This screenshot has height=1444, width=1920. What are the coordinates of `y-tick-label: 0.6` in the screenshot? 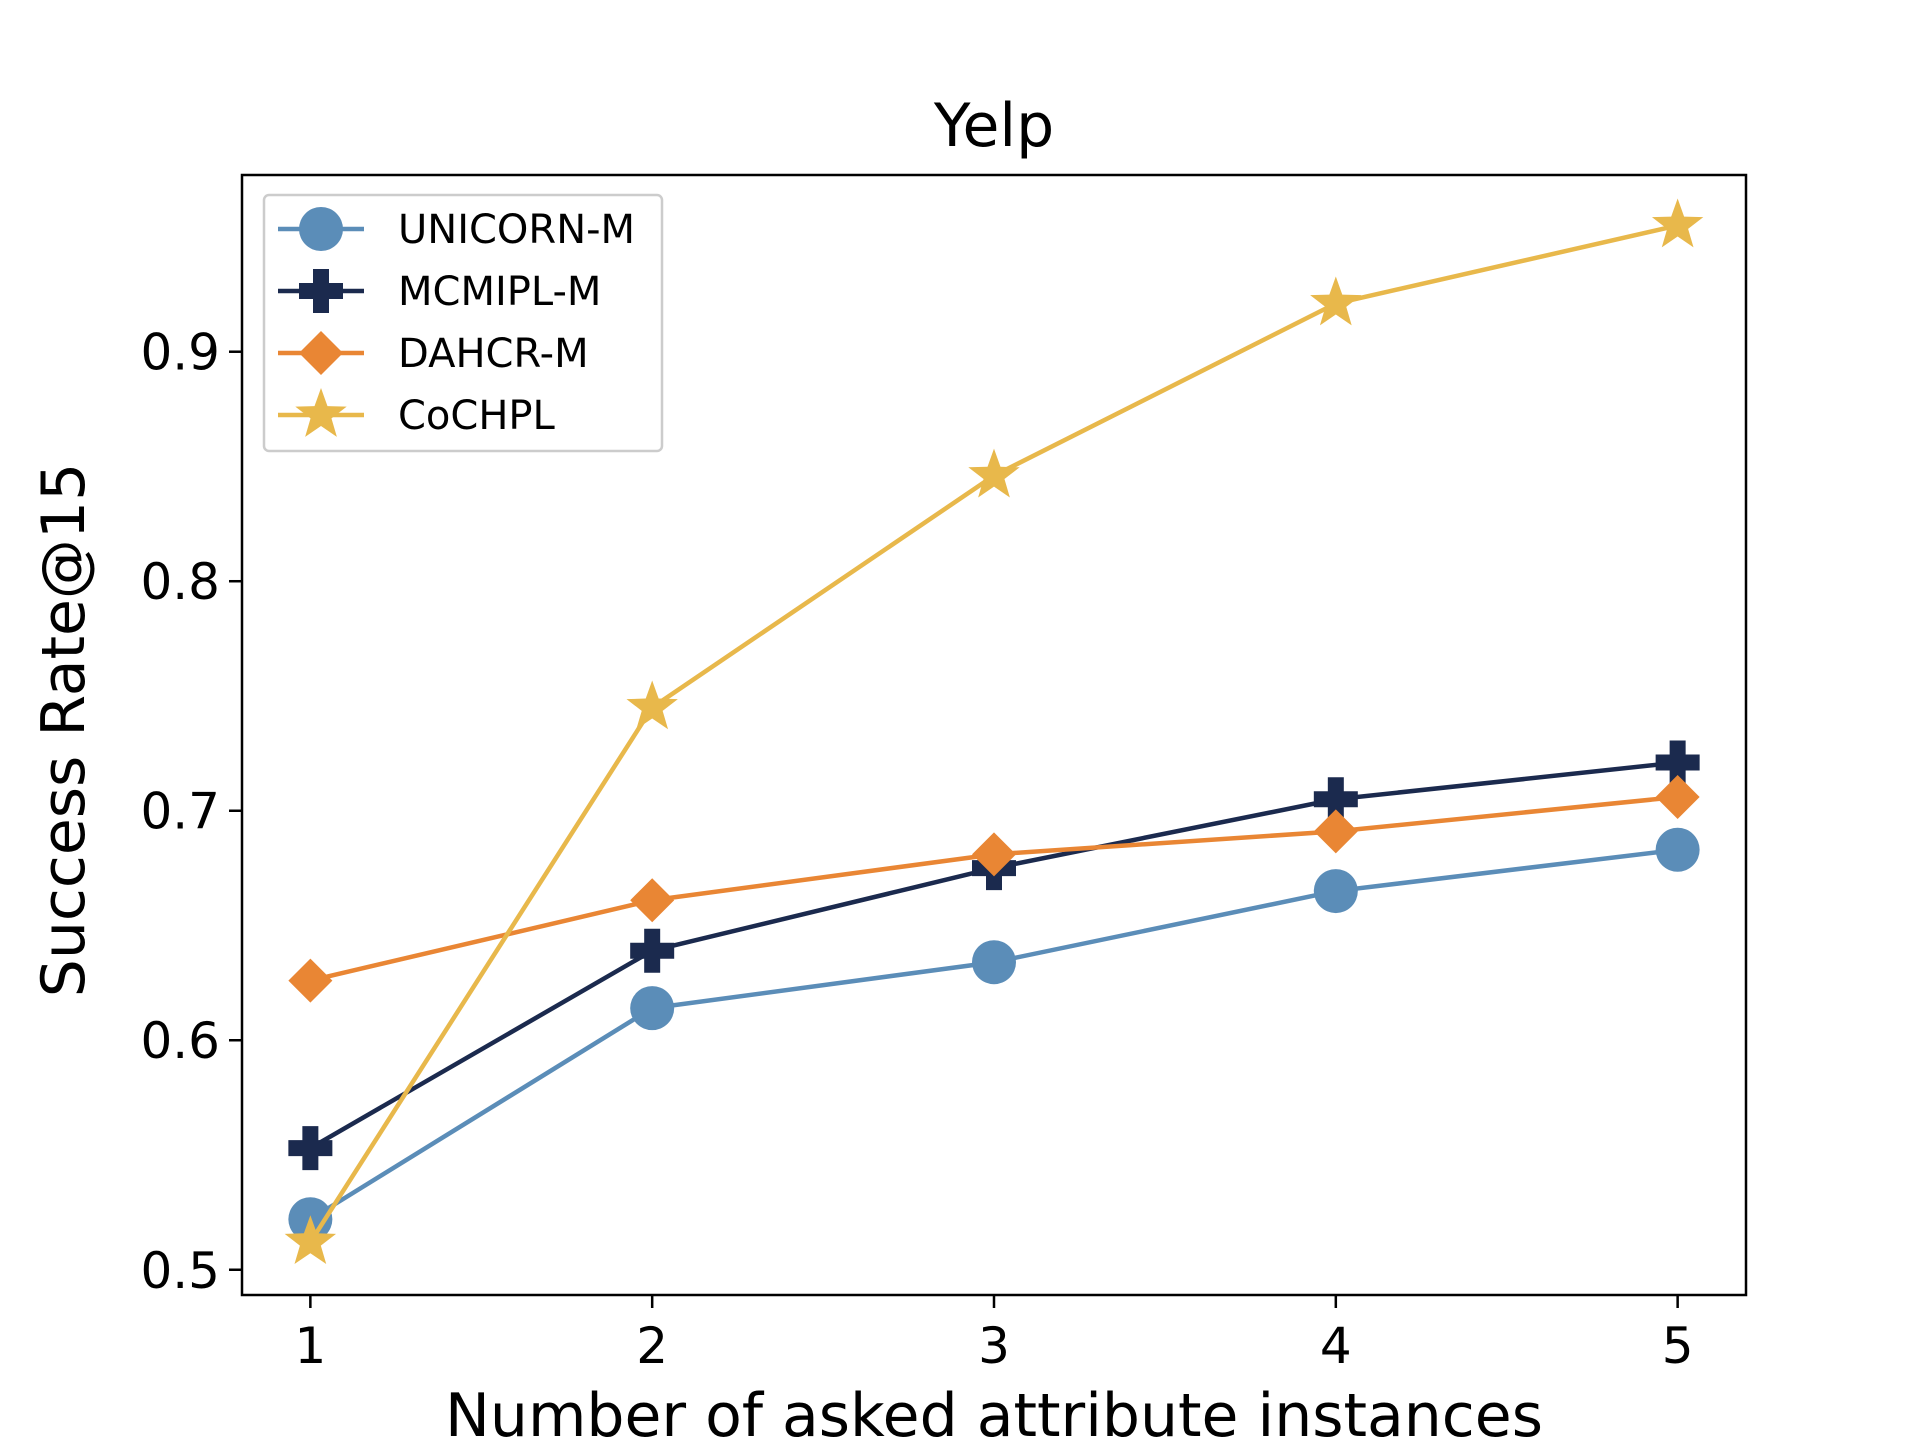 It's located at (180, 1041).